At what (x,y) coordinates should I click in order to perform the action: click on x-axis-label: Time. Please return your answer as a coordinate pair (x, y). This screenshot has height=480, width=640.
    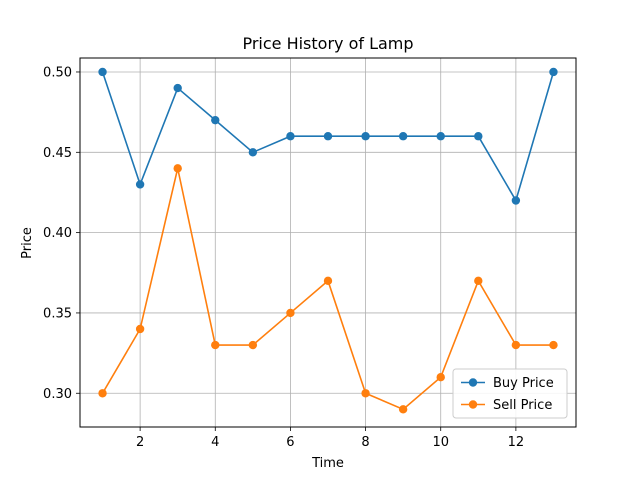
    Looking at the image, I should click on (327, 463).